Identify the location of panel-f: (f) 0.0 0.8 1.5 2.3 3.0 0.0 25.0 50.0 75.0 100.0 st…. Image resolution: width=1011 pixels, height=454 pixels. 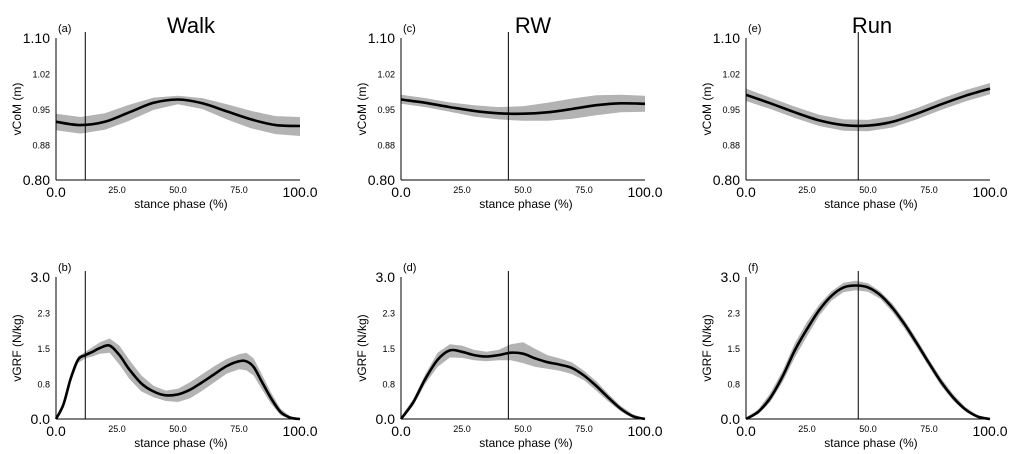
(854, 356).